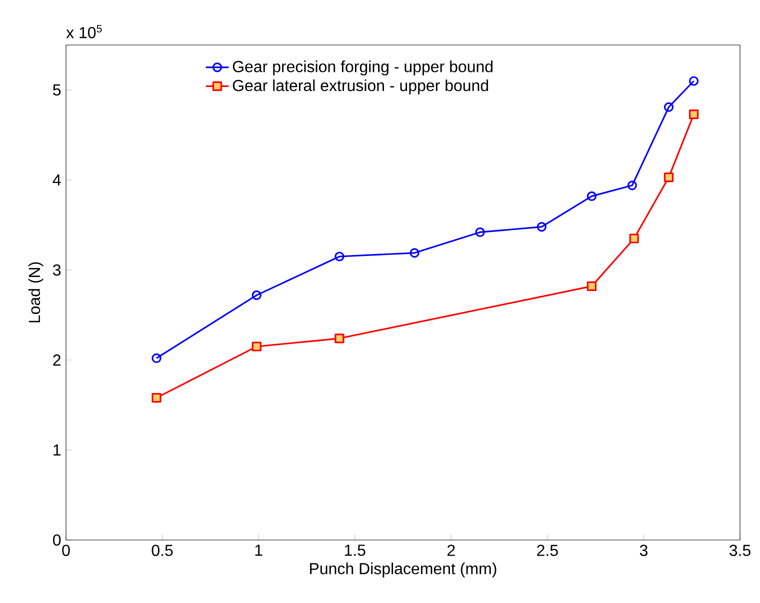 This screenshot has height=603, width=760. Describe the element at coordinates (451, 550) in the screenshot. I see `x-tick-label: 2` at that location.